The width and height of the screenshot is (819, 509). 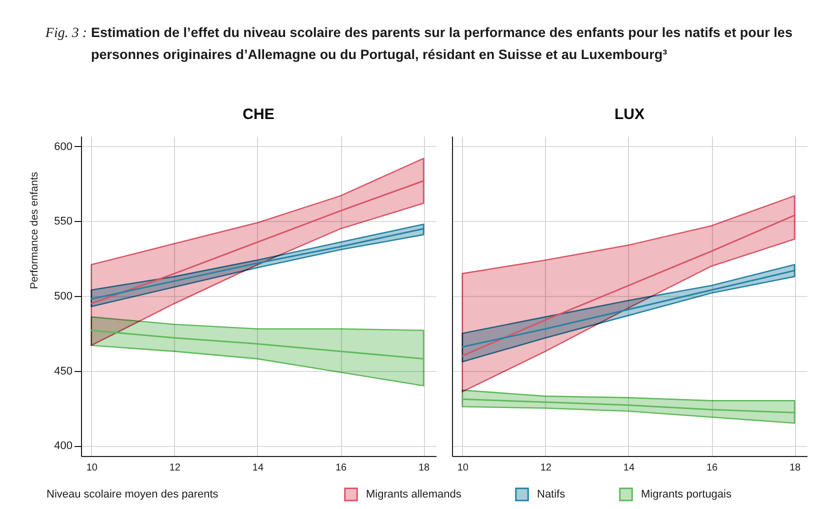 I want to click on legend-label: Migrants allemands, so click(x=414, y=494).